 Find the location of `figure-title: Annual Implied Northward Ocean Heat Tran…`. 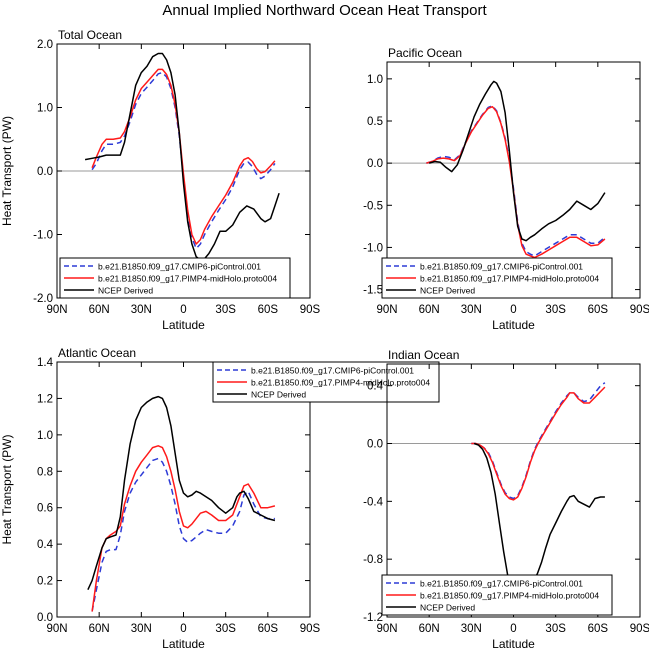

figure-title: Annual Implied Northward Ocean Heat Tran… is located at coordinates (324, 10).